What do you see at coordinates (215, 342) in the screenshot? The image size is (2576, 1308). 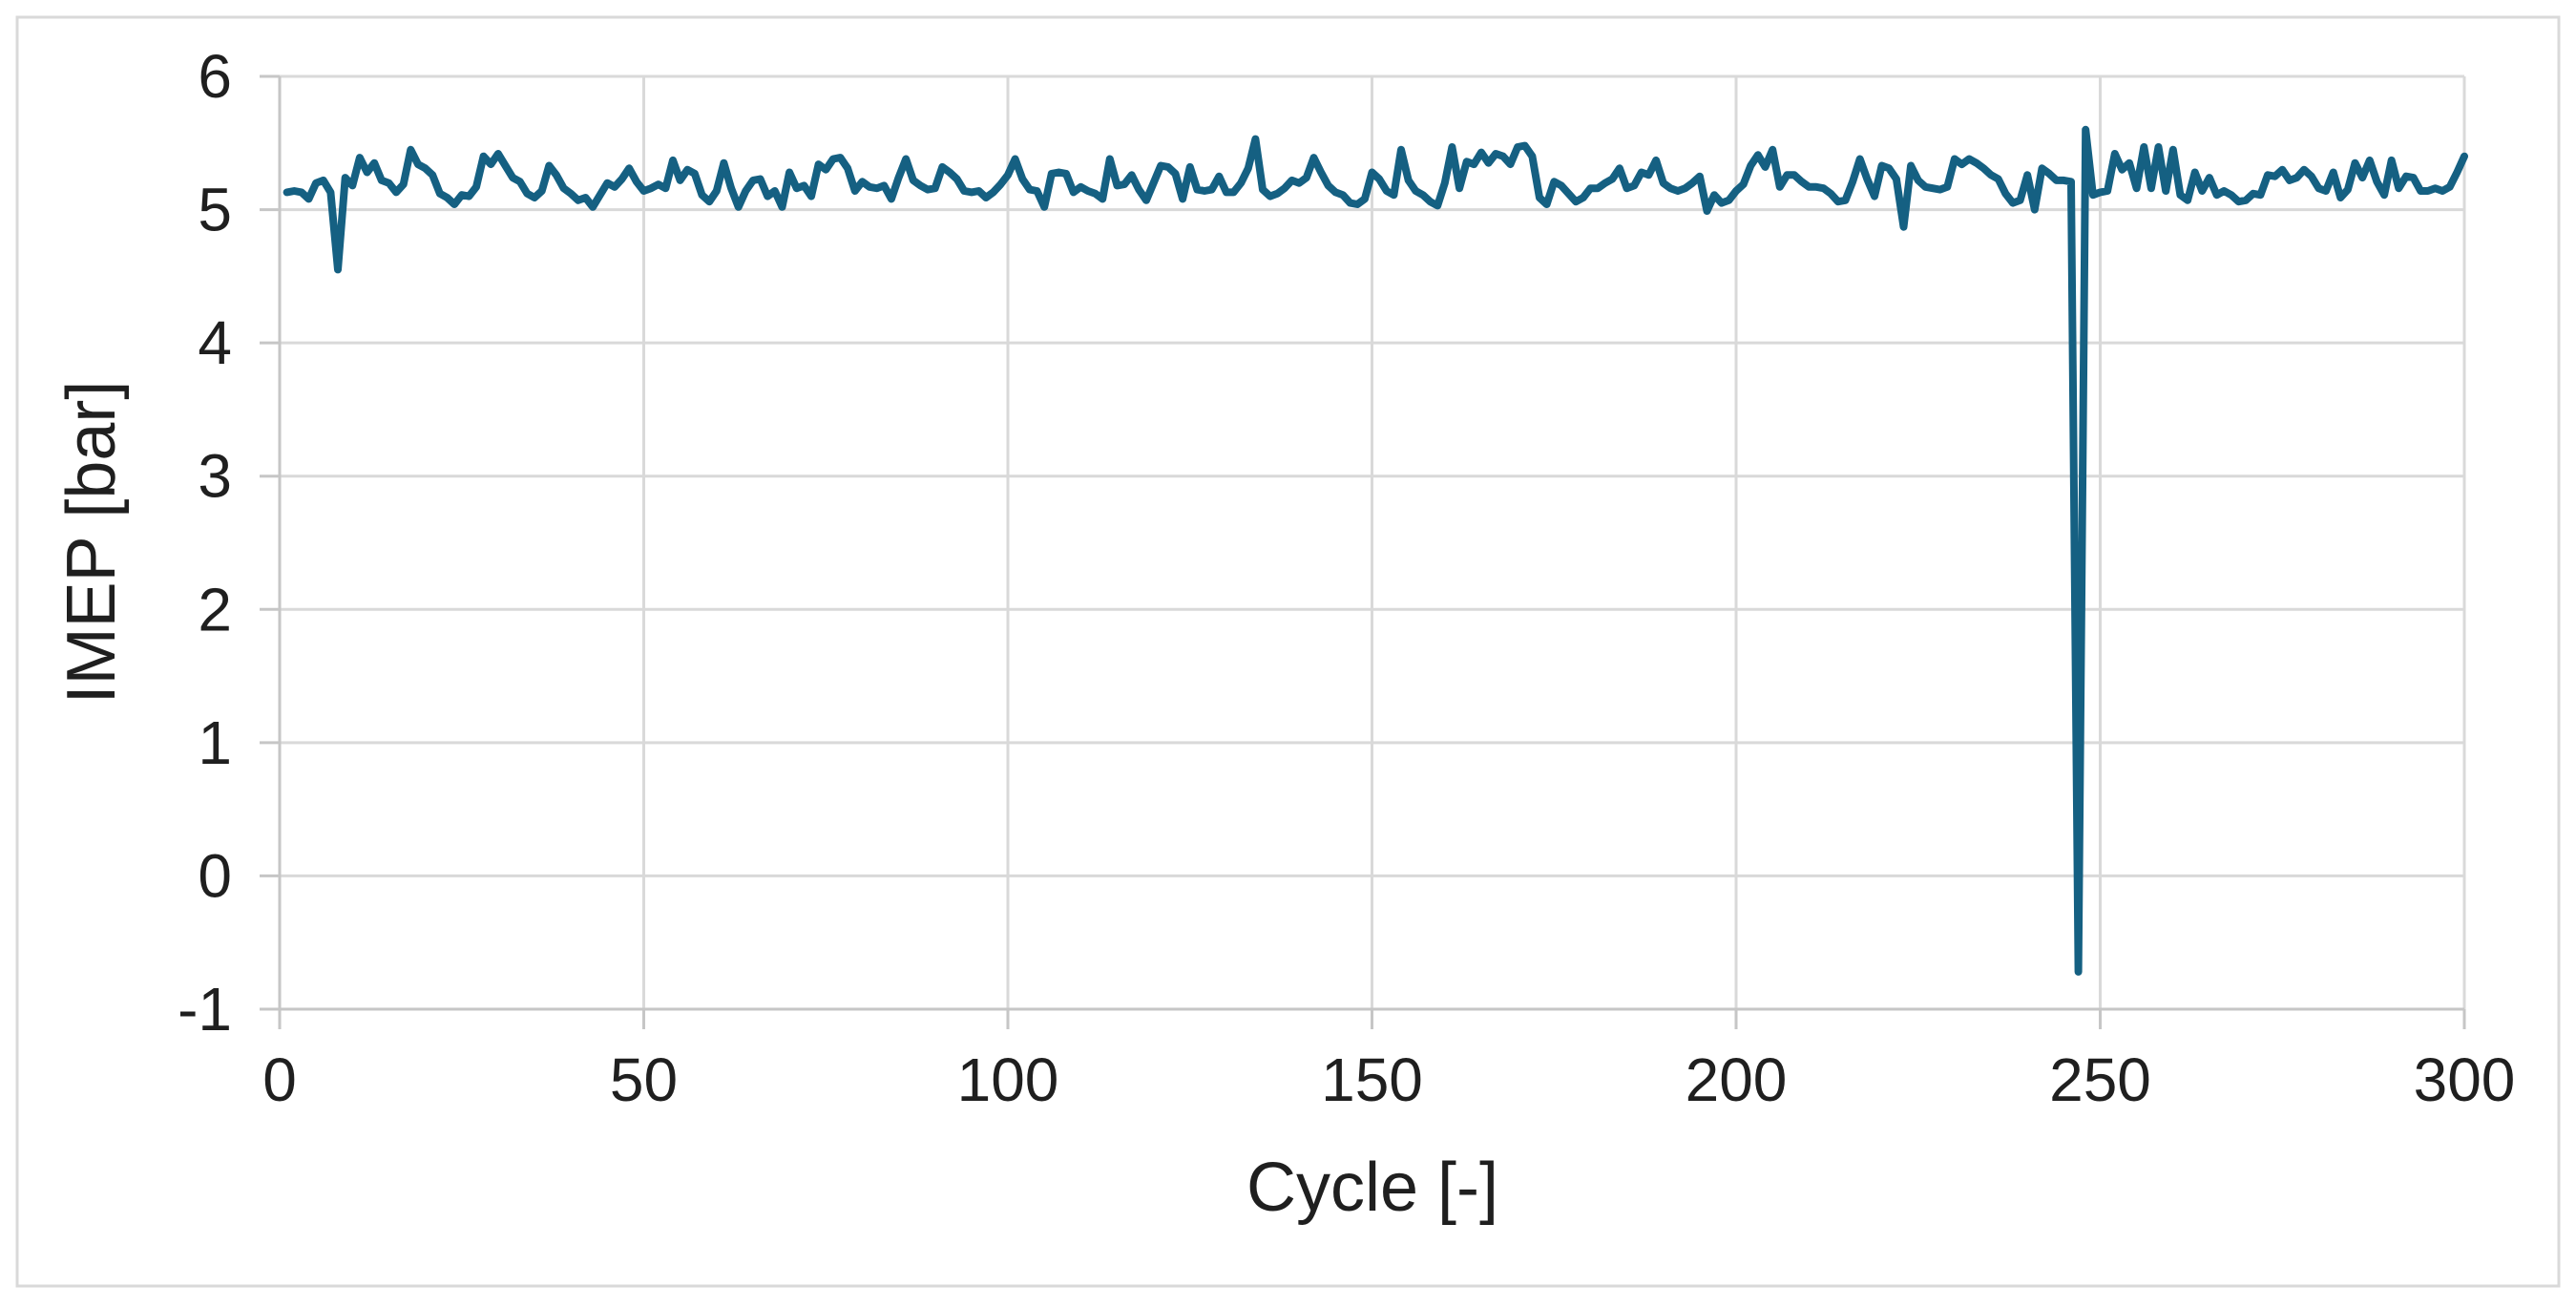 I see `y-tick-label: 4` at bounding box center [215, 342].